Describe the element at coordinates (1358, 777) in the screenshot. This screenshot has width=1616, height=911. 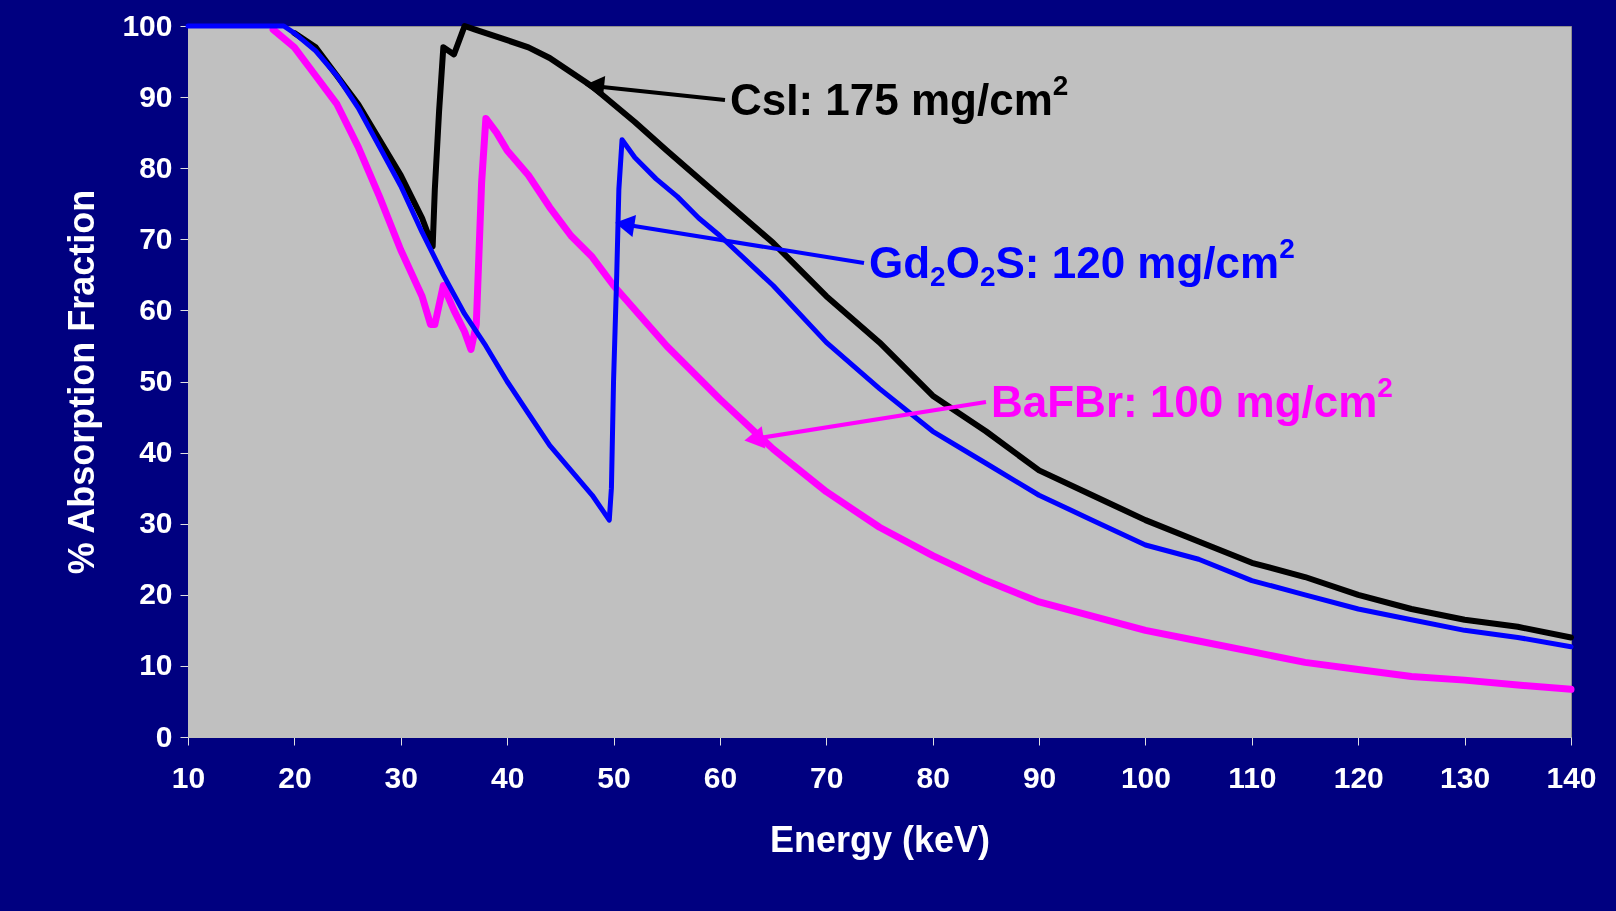
I see `x-tick-label: 120` at that location.